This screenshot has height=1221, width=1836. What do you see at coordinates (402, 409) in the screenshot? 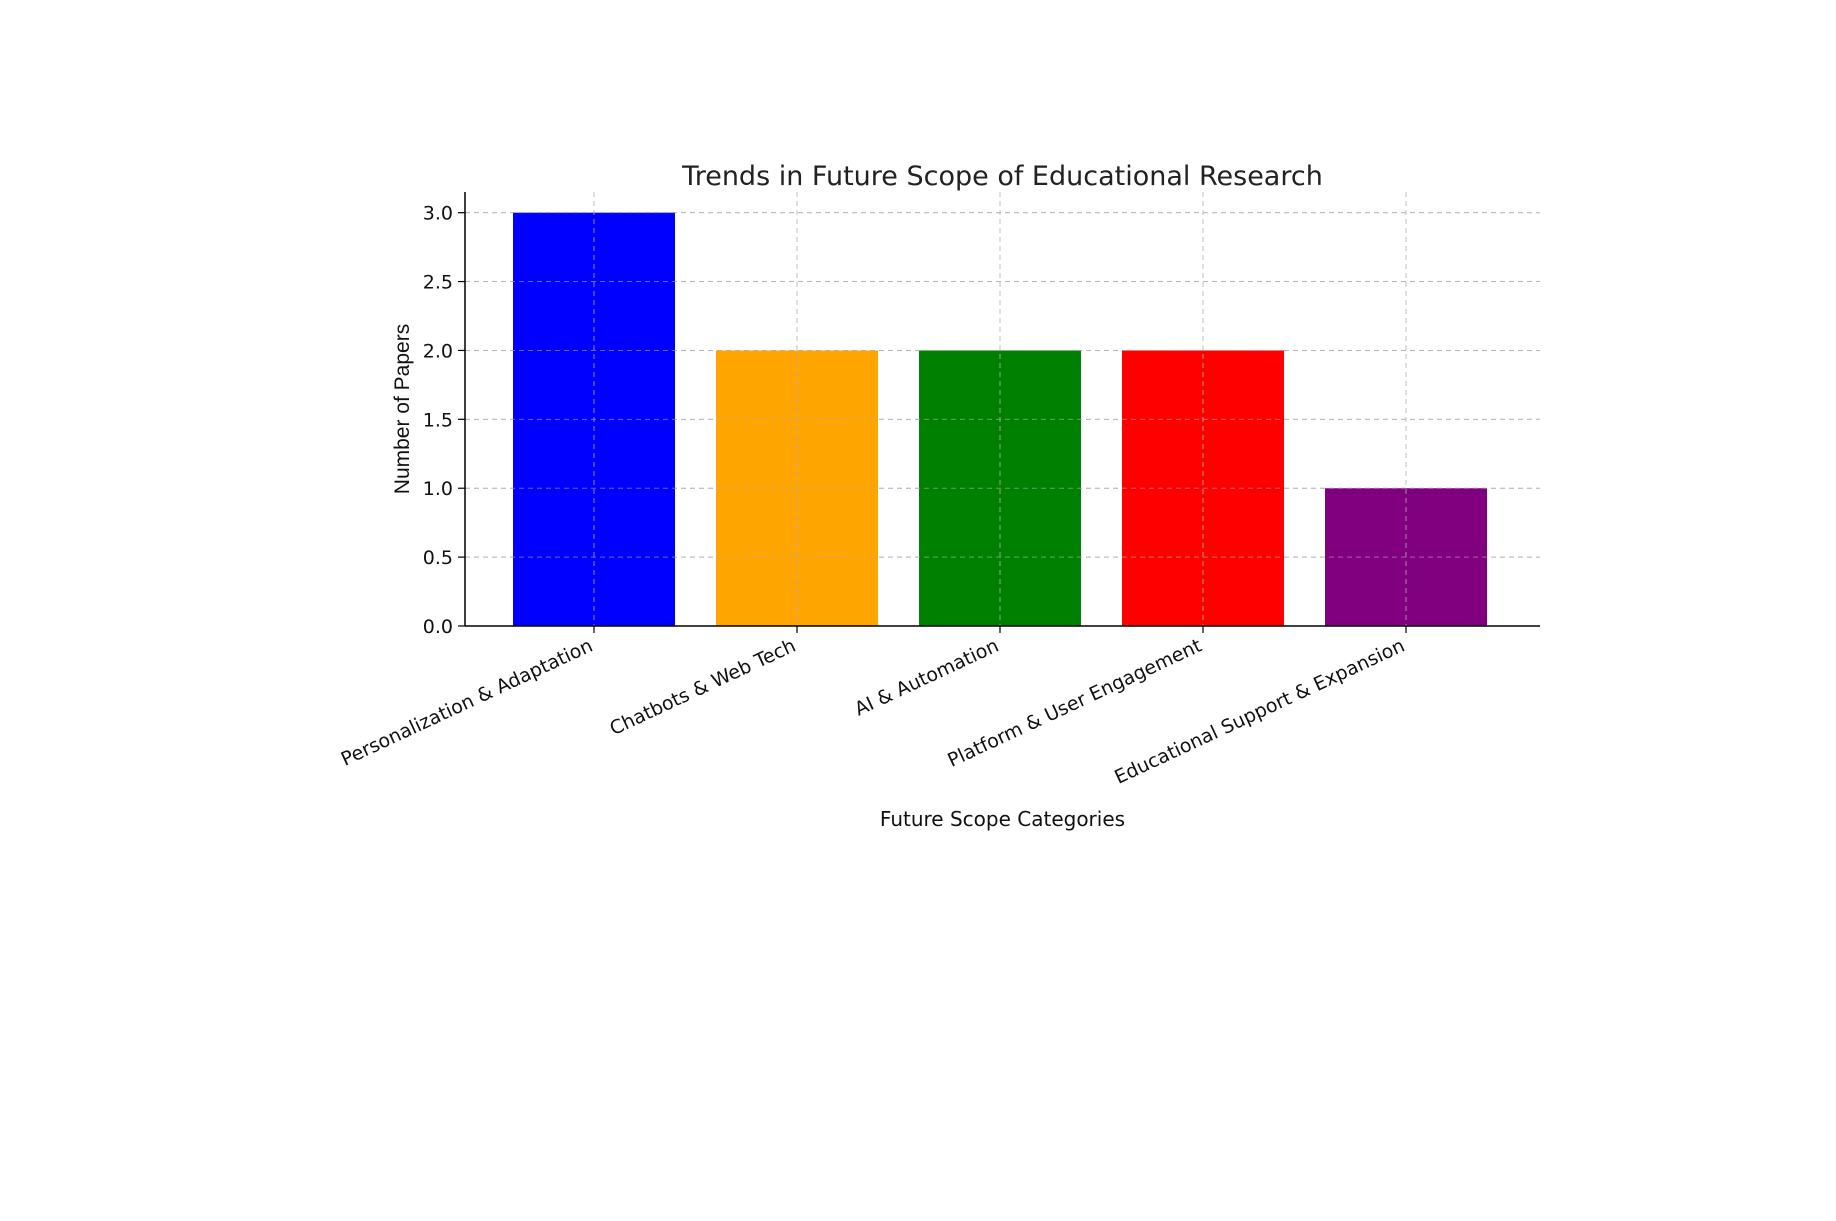
I see `y-axis-title: Number of Papers` at bounding box center [402, 409].